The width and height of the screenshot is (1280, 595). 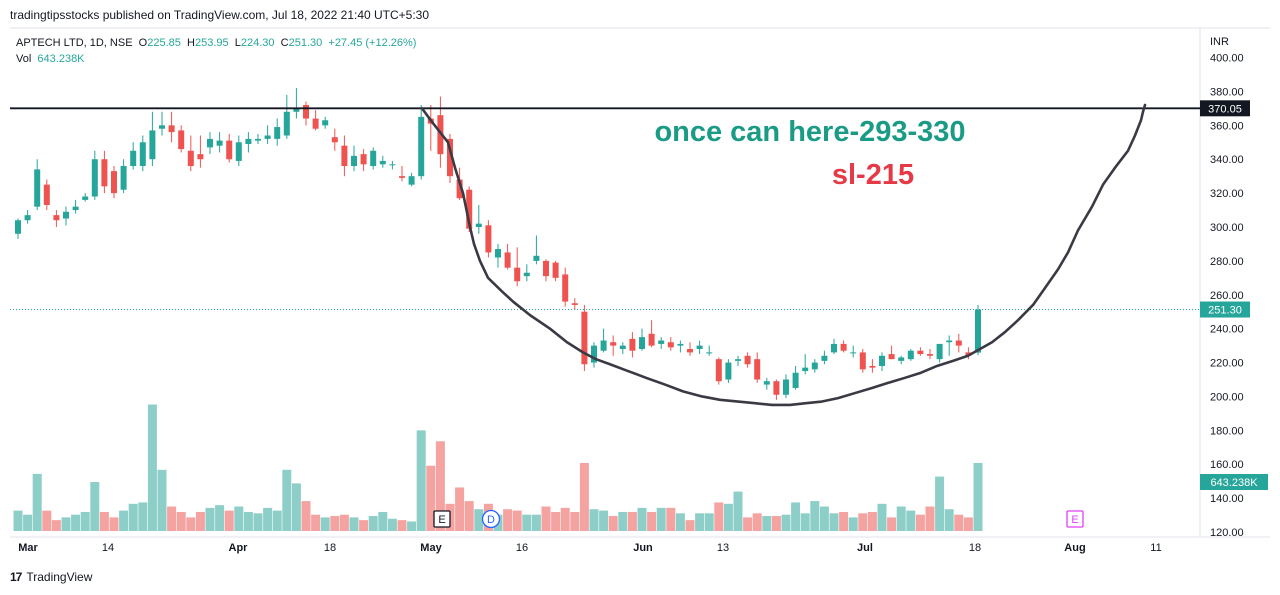 What do you see at coordinates (723, 548) in the screenshot?
I see `x-tick-label: 13` at bounding box center [723, 548].